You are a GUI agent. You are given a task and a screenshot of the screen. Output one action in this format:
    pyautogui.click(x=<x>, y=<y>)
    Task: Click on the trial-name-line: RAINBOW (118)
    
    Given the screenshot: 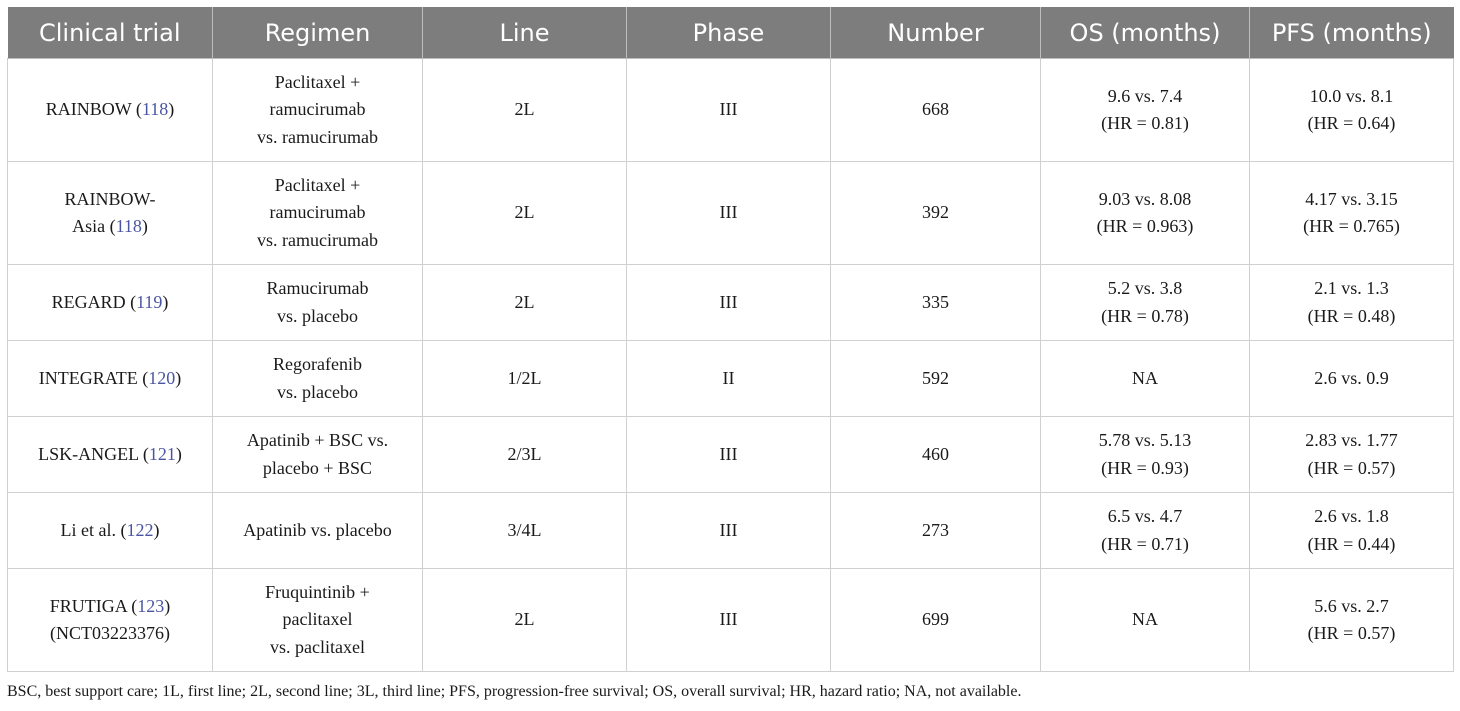 What is the action you would take?
    pyautogui.click(x=110, y=109)
    